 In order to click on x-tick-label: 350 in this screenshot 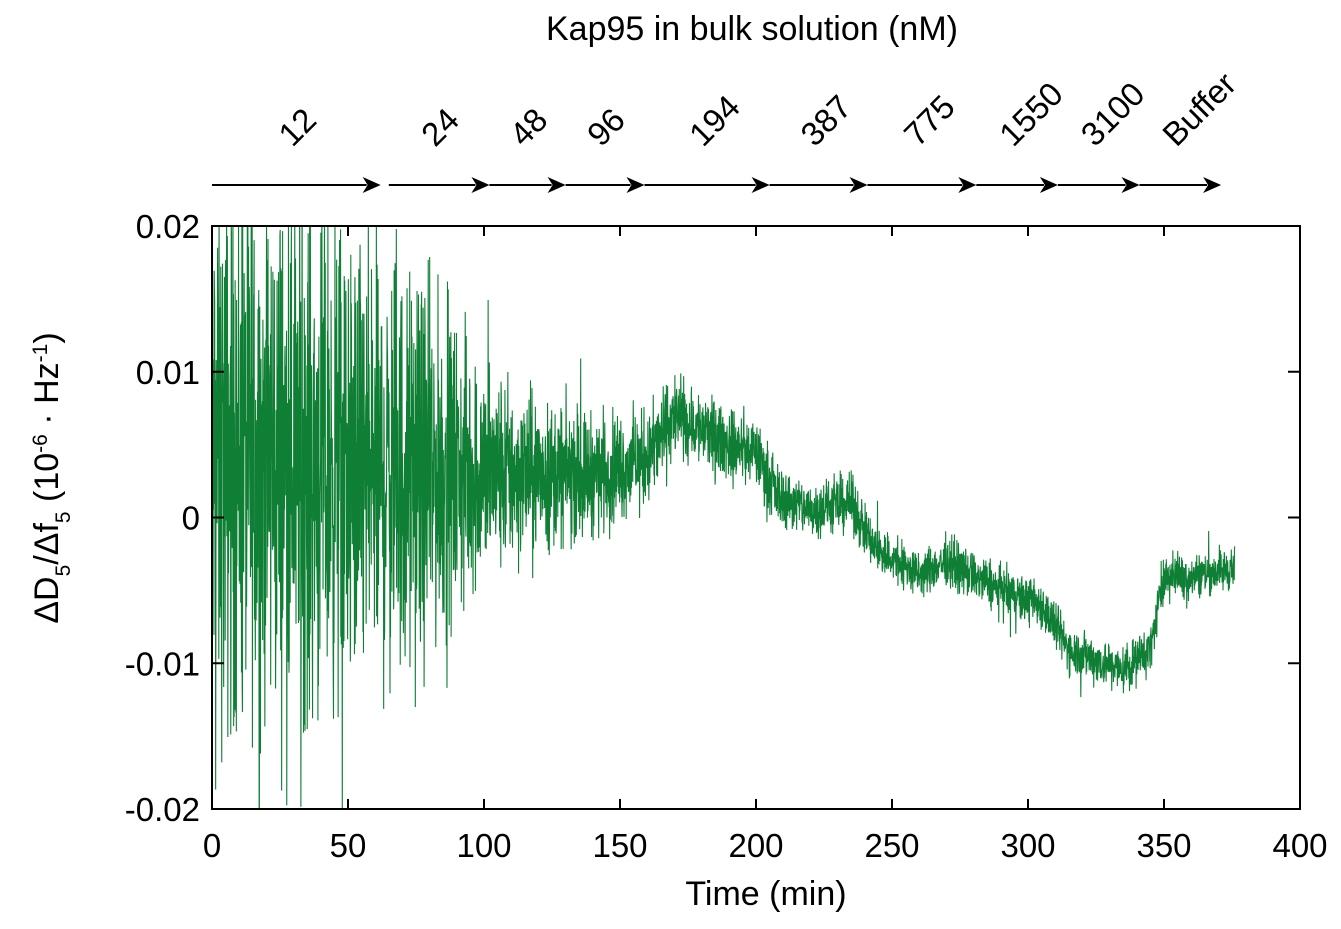, I will do `click(1163, 845)`.